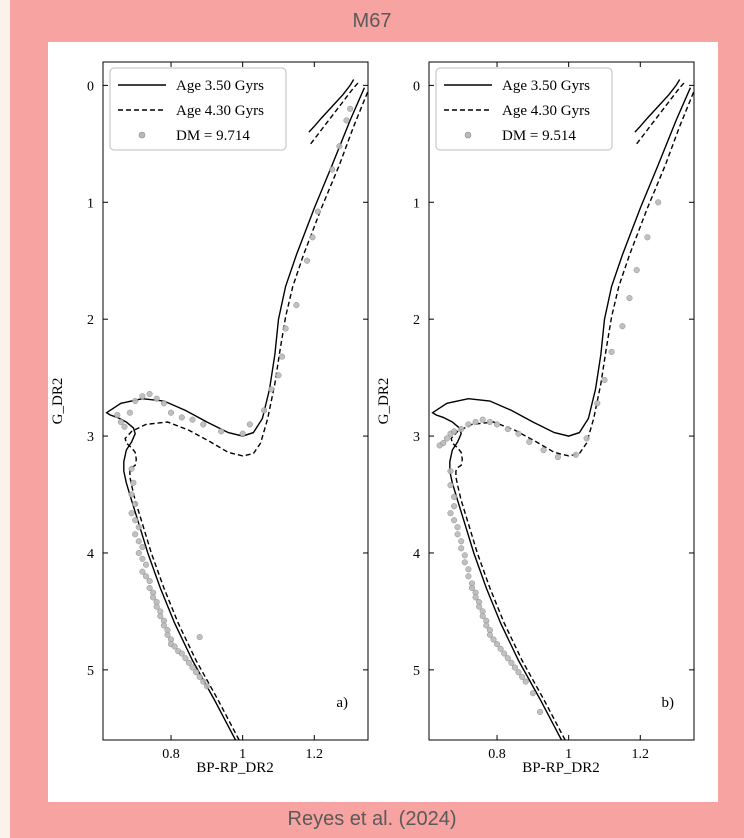 Image resolution: width=744 pixels, height=838 pixels. What do you see at coordinates (668, 703) in the screenshot?
I see `panel-label-b: b)` at bounding box center [668, 703].